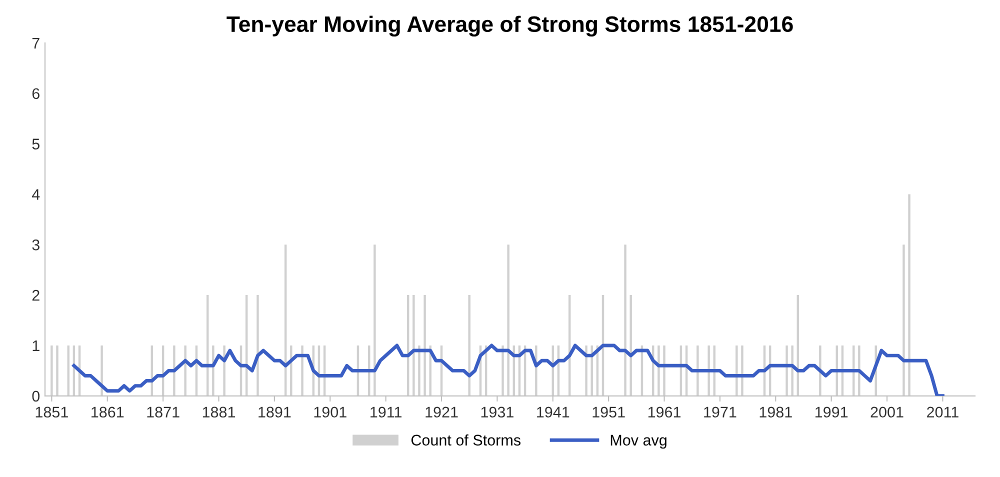 This screenshot has width=1000, height=477. Describe the element at coordinates (274, 412) in the screenshot. I see `x-tick-label: 1891` at that location.